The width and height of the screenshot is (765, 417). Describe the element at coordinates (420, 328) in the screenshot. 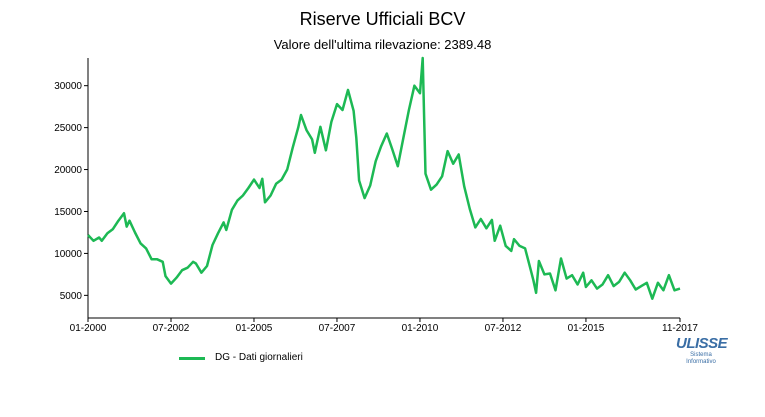

I see `x-tick-label: 01-2010` at that location.